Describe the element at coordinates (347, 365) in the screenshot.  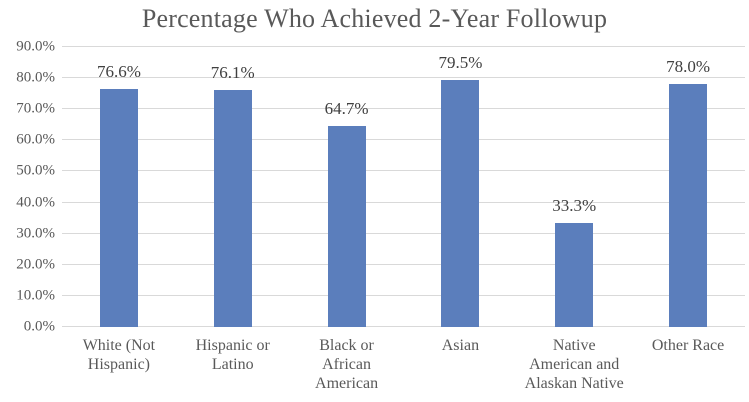
I see `x-category-label: Black or African American` at that location.